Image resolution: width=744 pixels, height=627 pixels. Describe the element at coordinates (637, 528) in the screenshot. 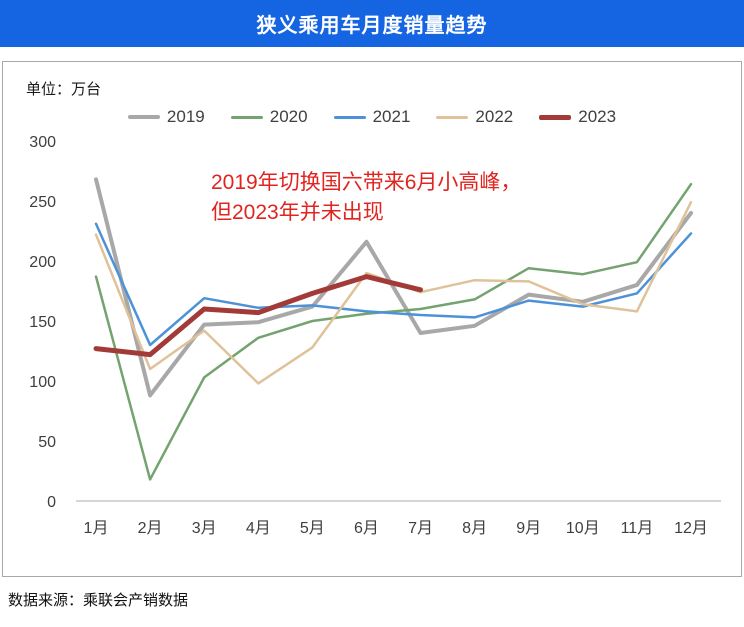

I see `x-axis-tick-label: 11月` at that location.